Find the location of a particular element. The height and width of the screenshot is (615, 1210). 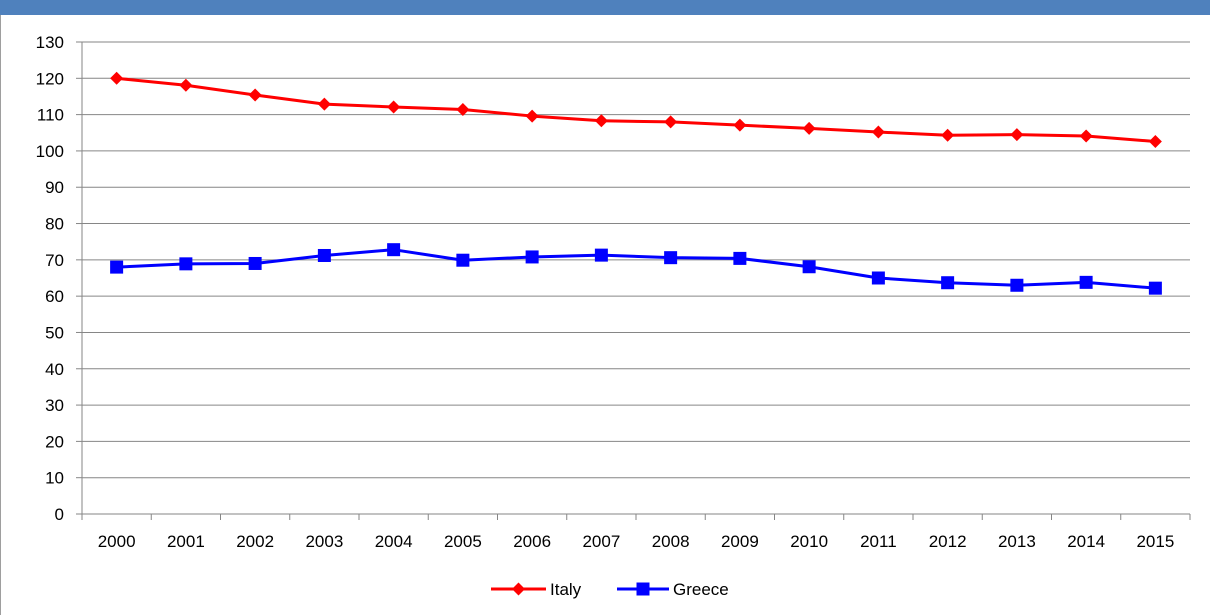

x-tick-label: 2015 is located at coordinates (1155, 541).